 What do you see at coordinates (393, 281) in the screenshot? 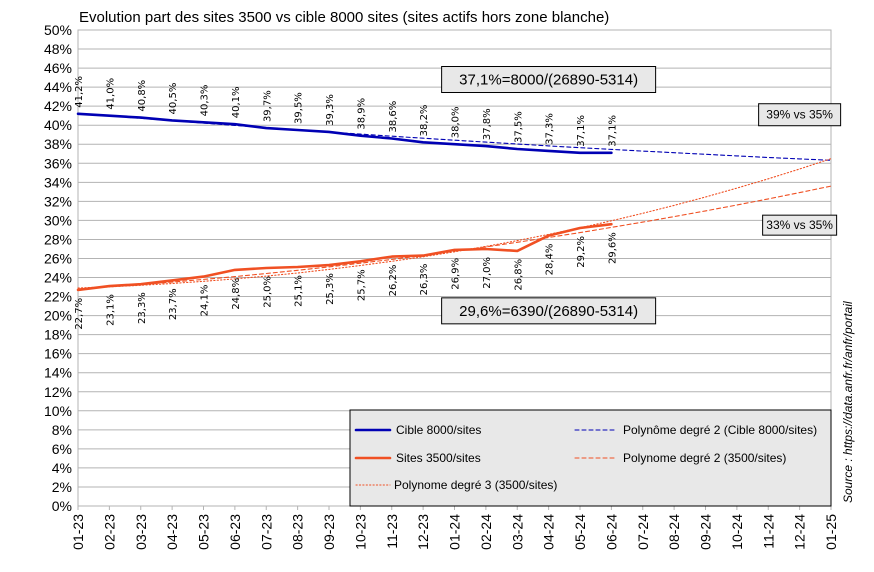
I see `data-label: 26,2%` at bounding box center [393, 281].